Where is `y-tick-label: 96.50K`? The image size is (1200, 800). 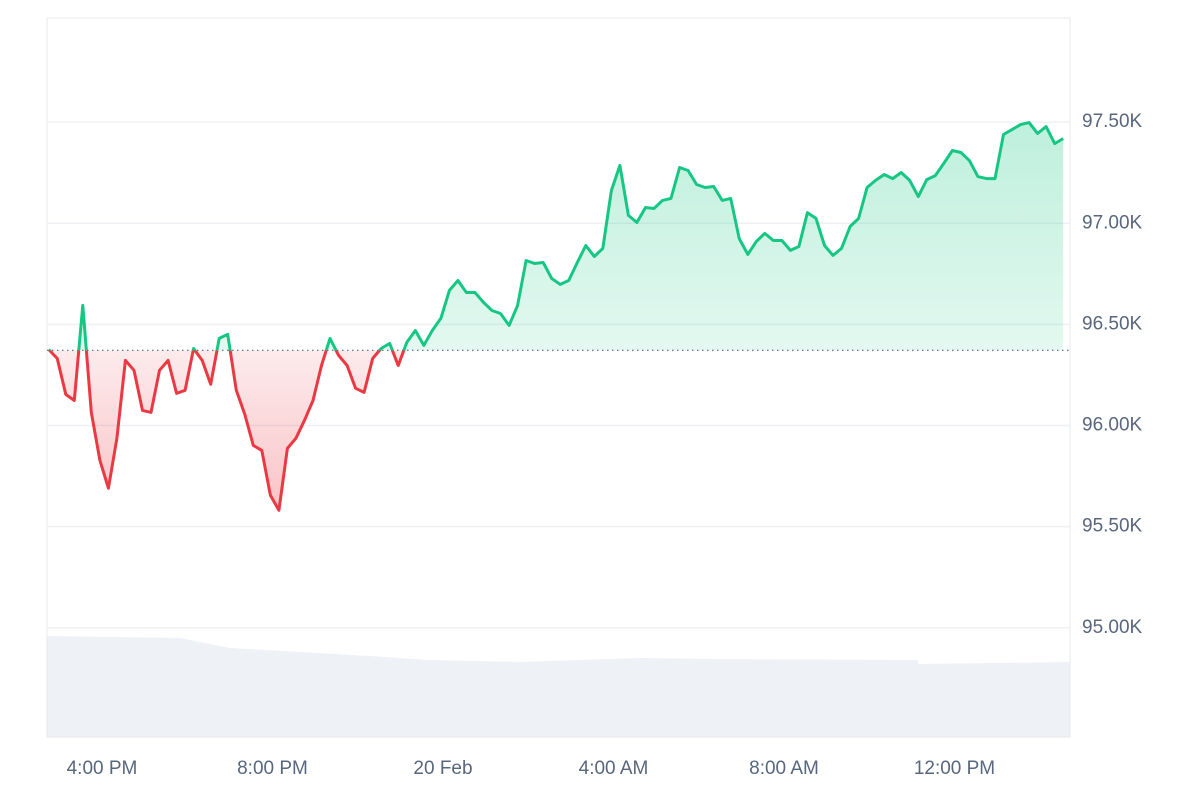 y-tick-label: 96.50K is located at coordinates (1112, 323).